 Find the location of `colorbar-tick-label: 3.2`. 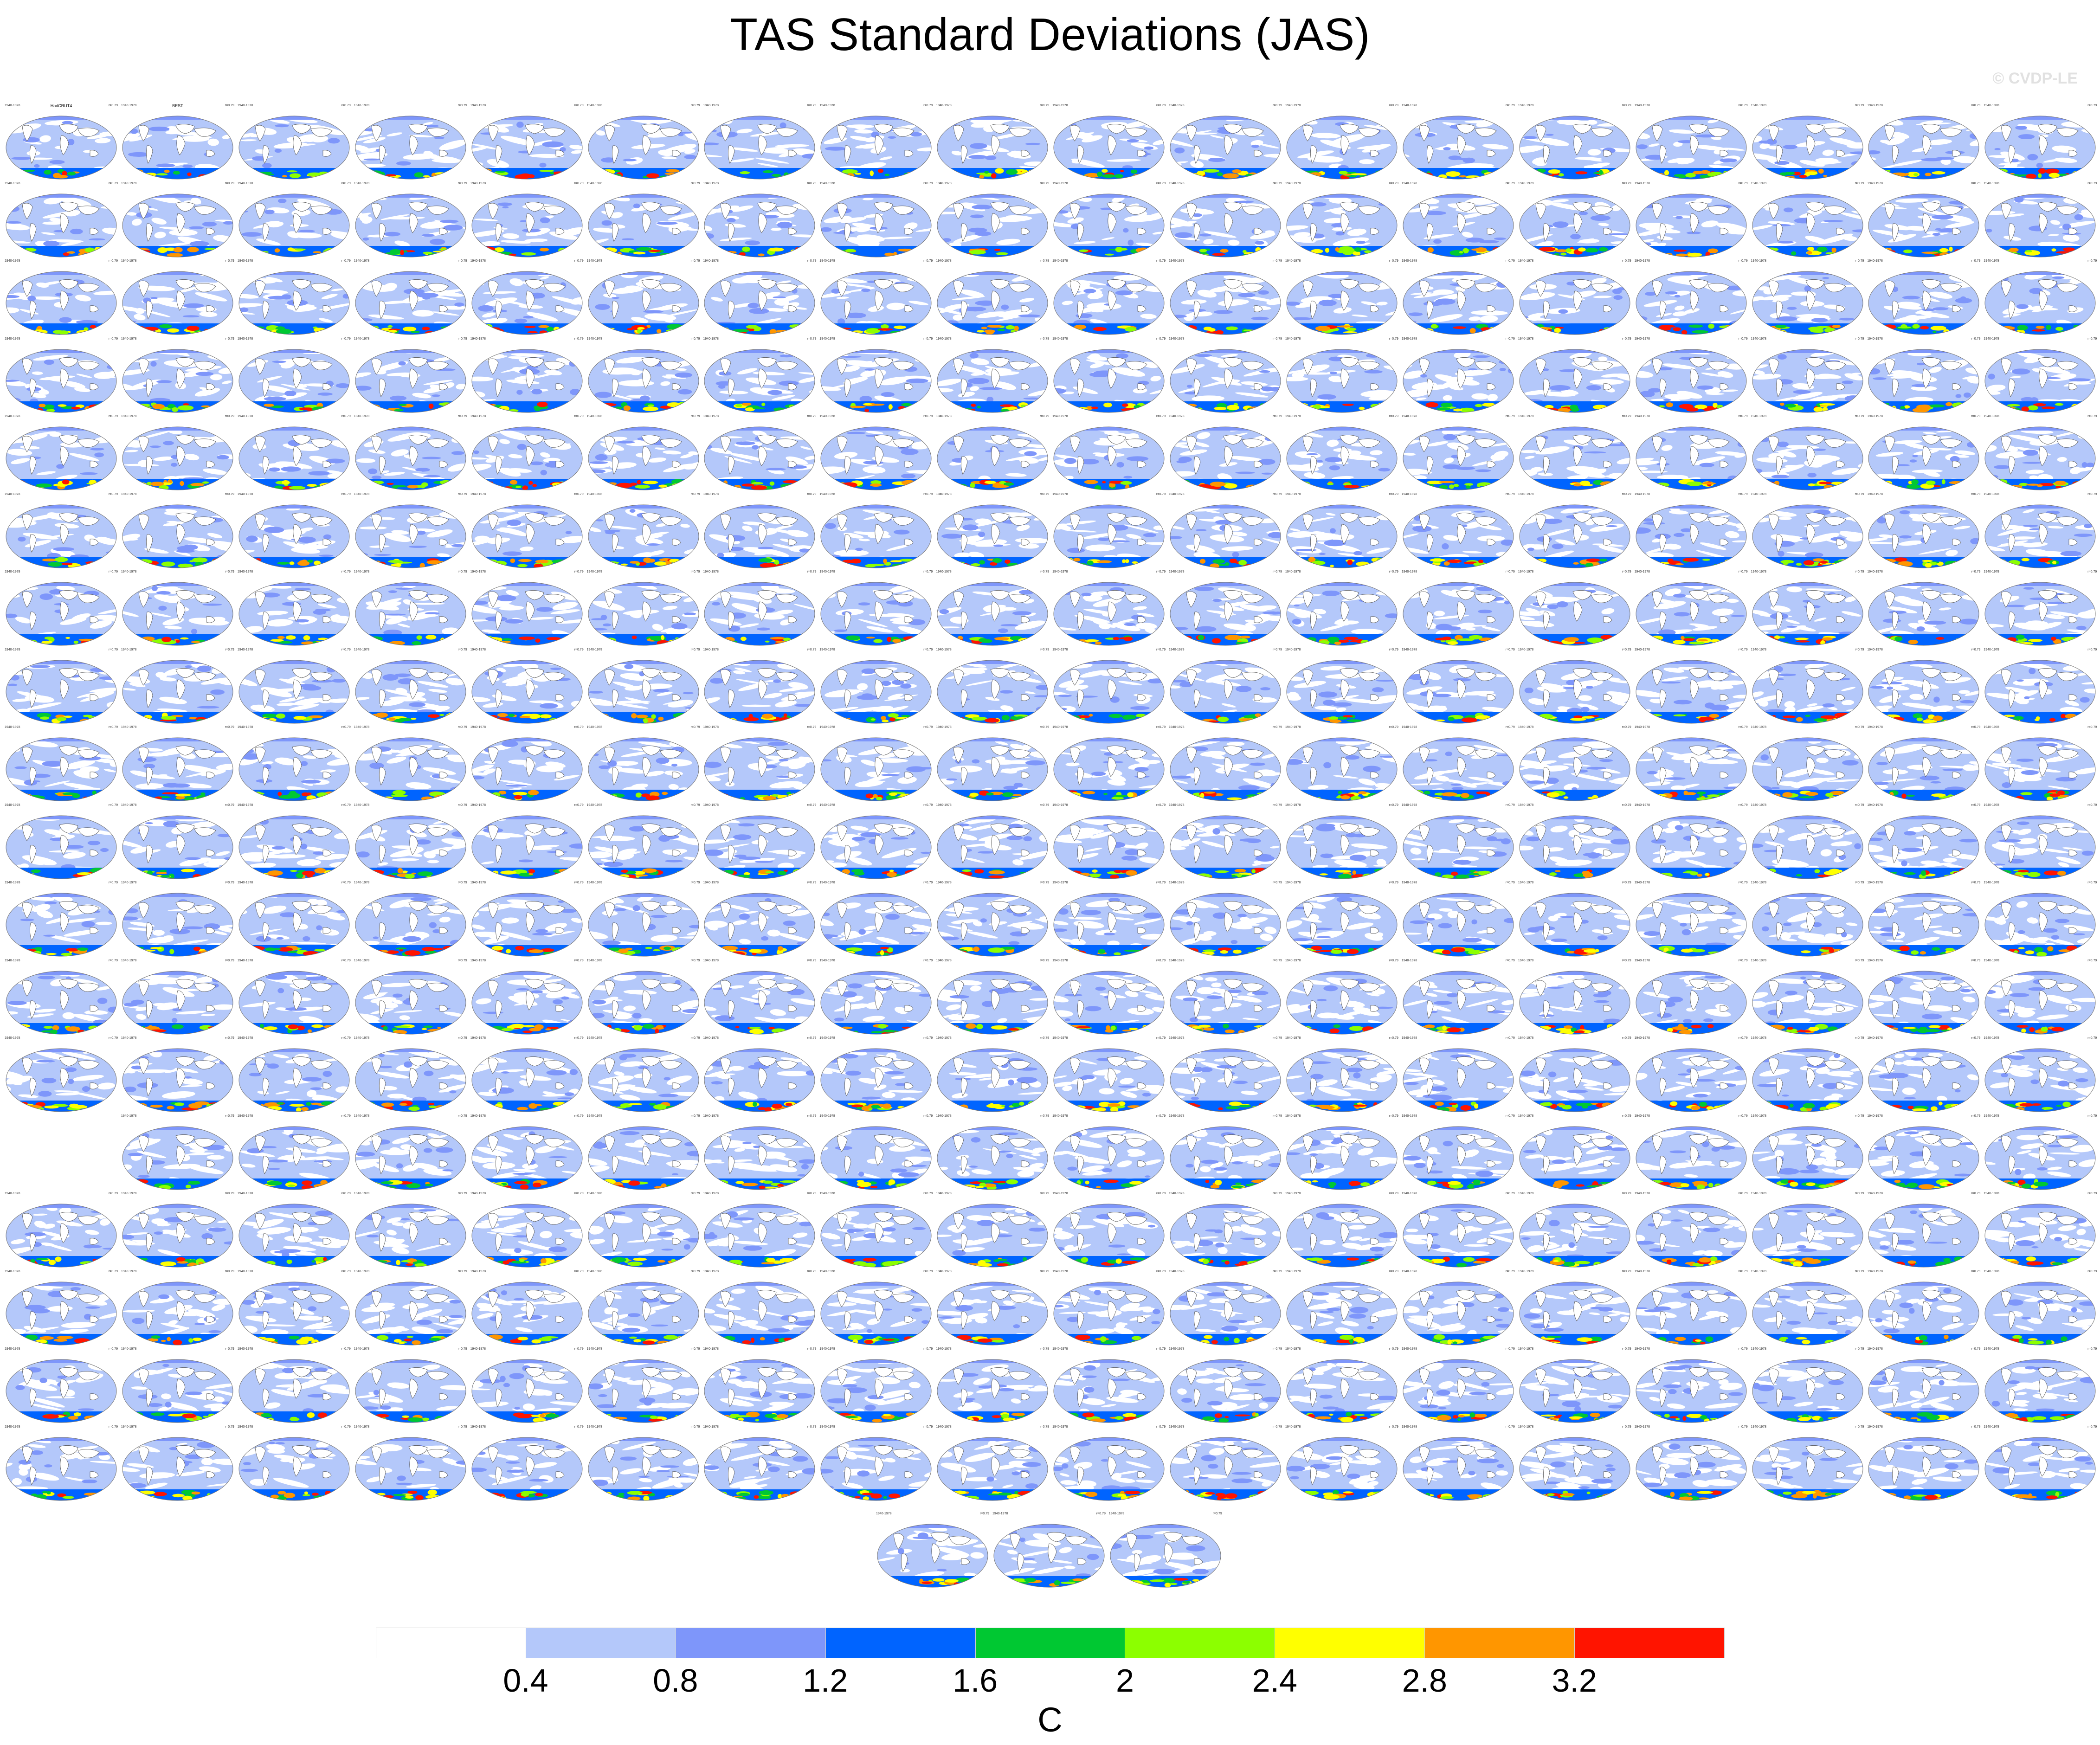

colorbar-tick-label: 3.2 is located at coordinates (1574, 1680).